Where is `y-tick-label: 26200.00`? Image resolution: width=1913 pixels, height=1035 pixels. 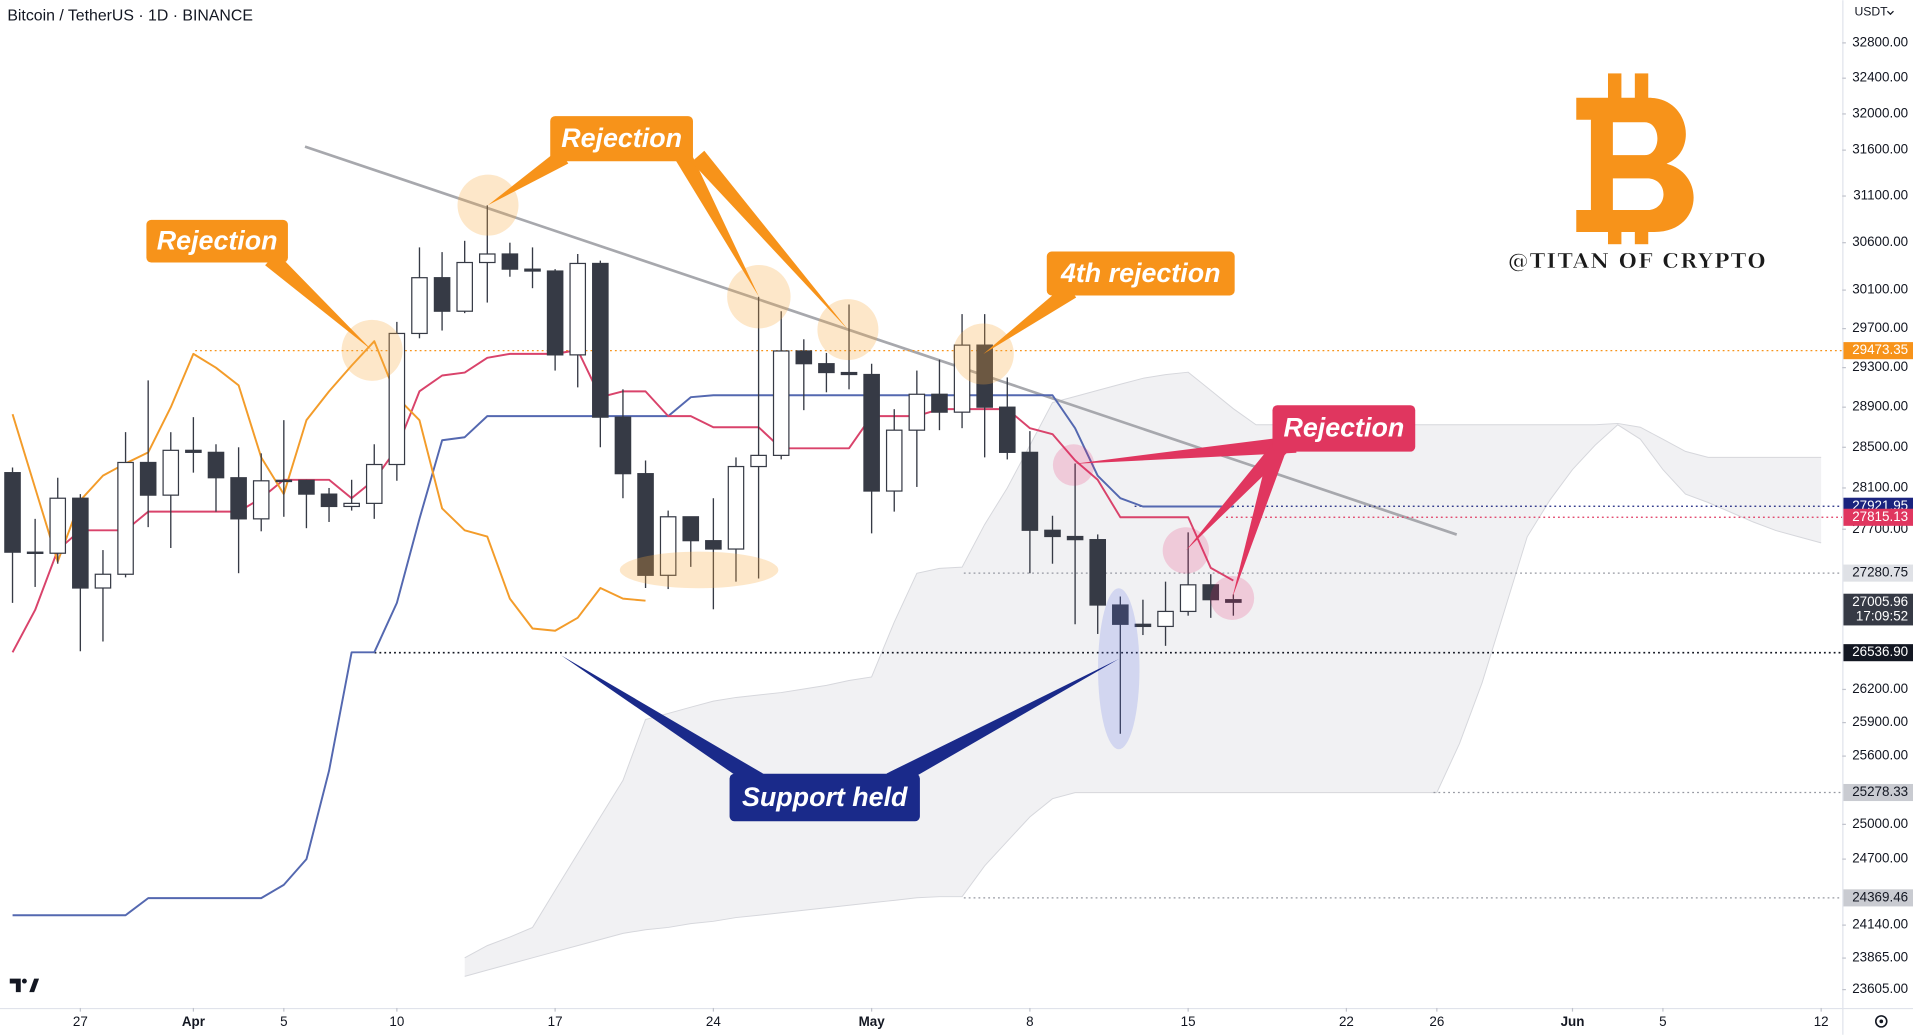
y-tick-label: 26200.00 is located at coordinates (1880, 688).